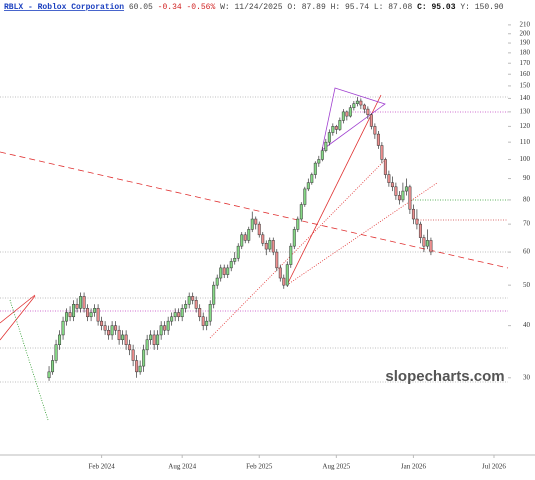 This screenshot has width=535, height=480. What do you see at coordinates (525, 111) in the screenshot?
I see `y-tick-label: 130` at bounding box center [525, 111].